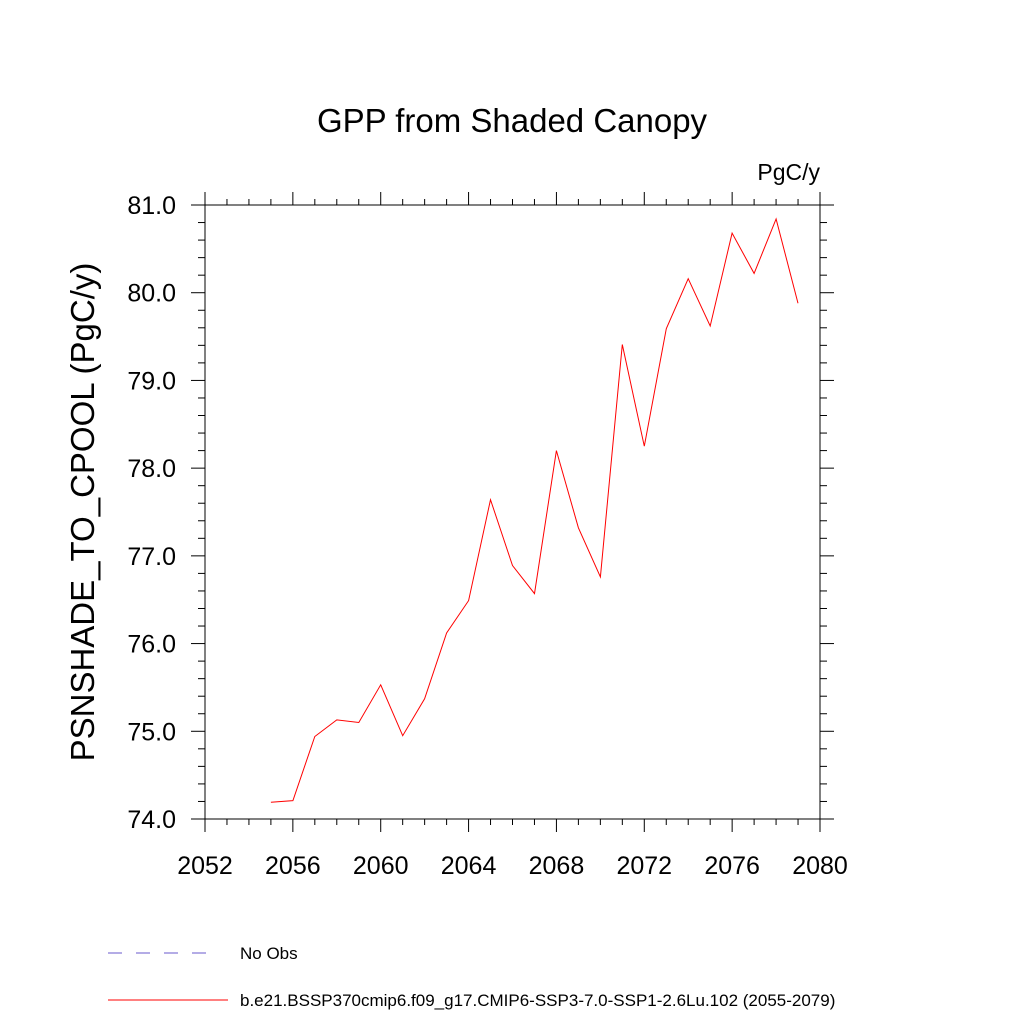 The width and height of the screenshot is (1024, 1024). What do you see at coordinates (82, 512) in the screenshot?
I see `y-axis-label: PSNSHADE_TO_CPOOL (PgC/y)` at bounding box center [82, 512].